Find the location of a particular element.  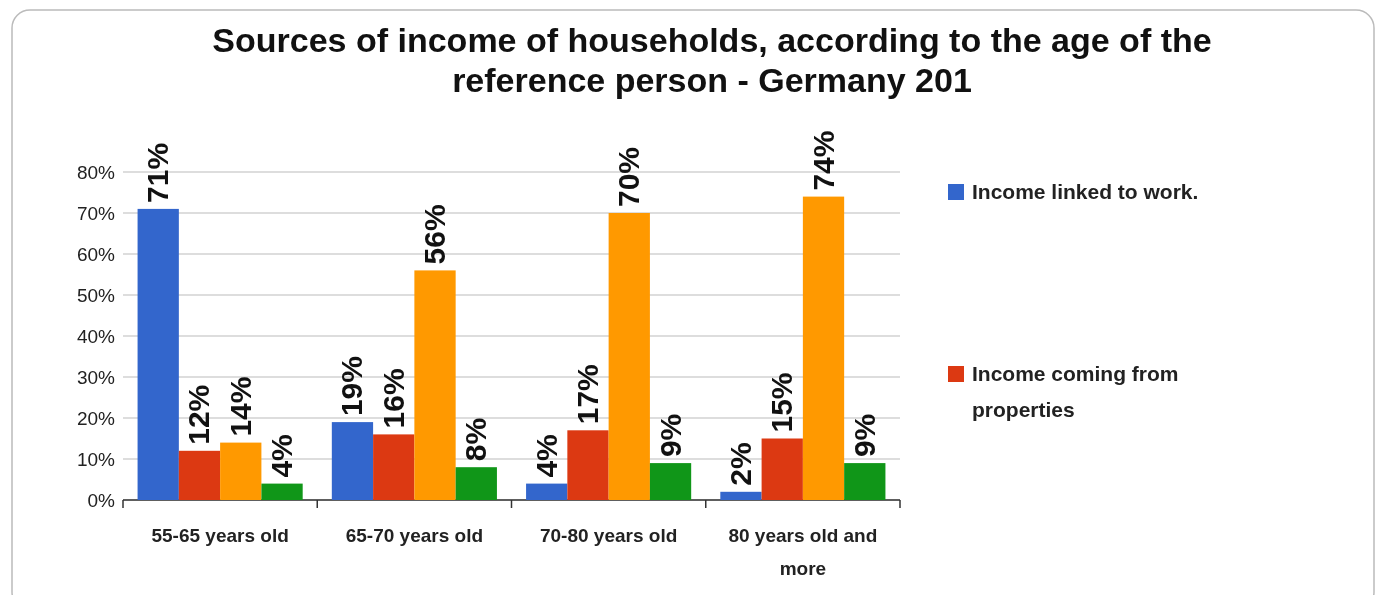

y-tick-label: 30% is located at coordinates (96, 377).